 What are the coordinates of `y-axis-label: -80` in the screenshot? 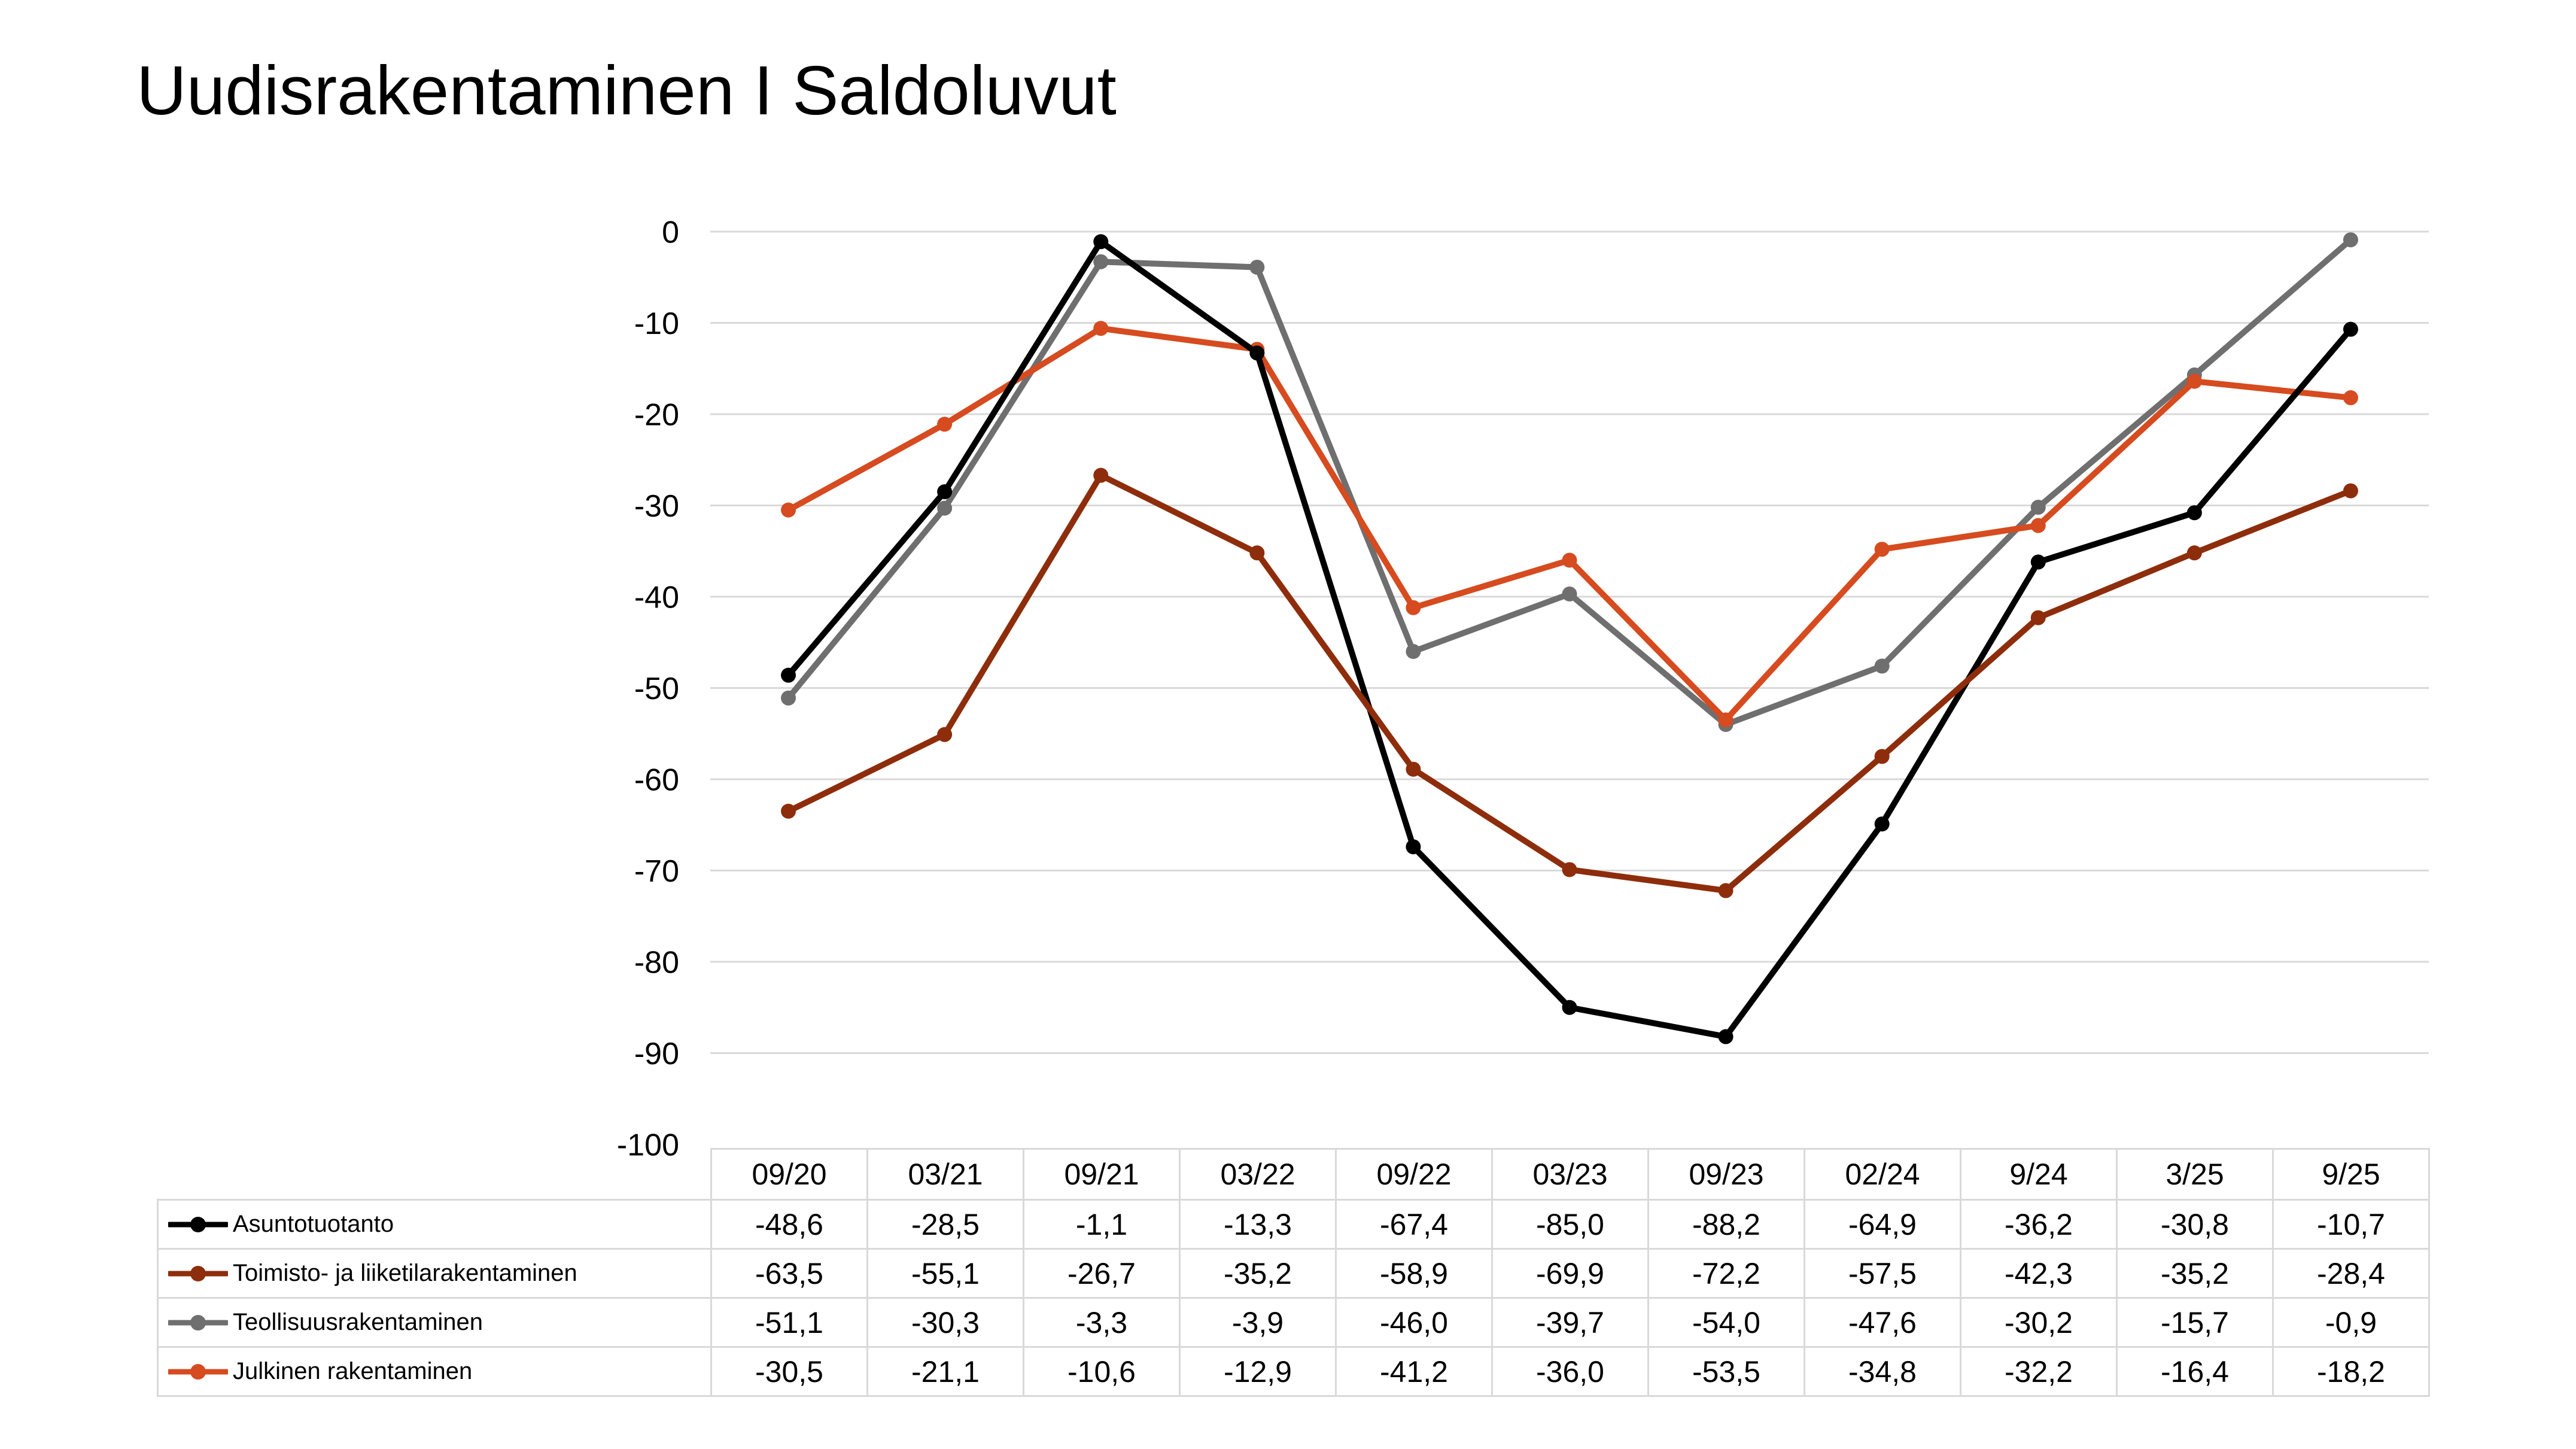 It's located at (657, 963).